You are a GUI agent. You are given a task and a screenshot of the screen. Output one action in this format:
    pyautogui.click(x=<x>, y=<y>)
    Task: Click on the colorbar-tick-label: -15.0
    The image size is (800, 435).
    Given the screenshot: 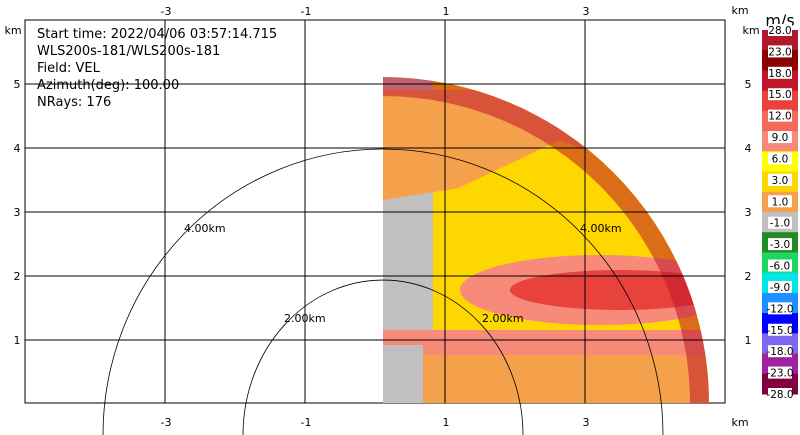 What is the action you would take?
    pyautogui.click(x=779, y=331)
    